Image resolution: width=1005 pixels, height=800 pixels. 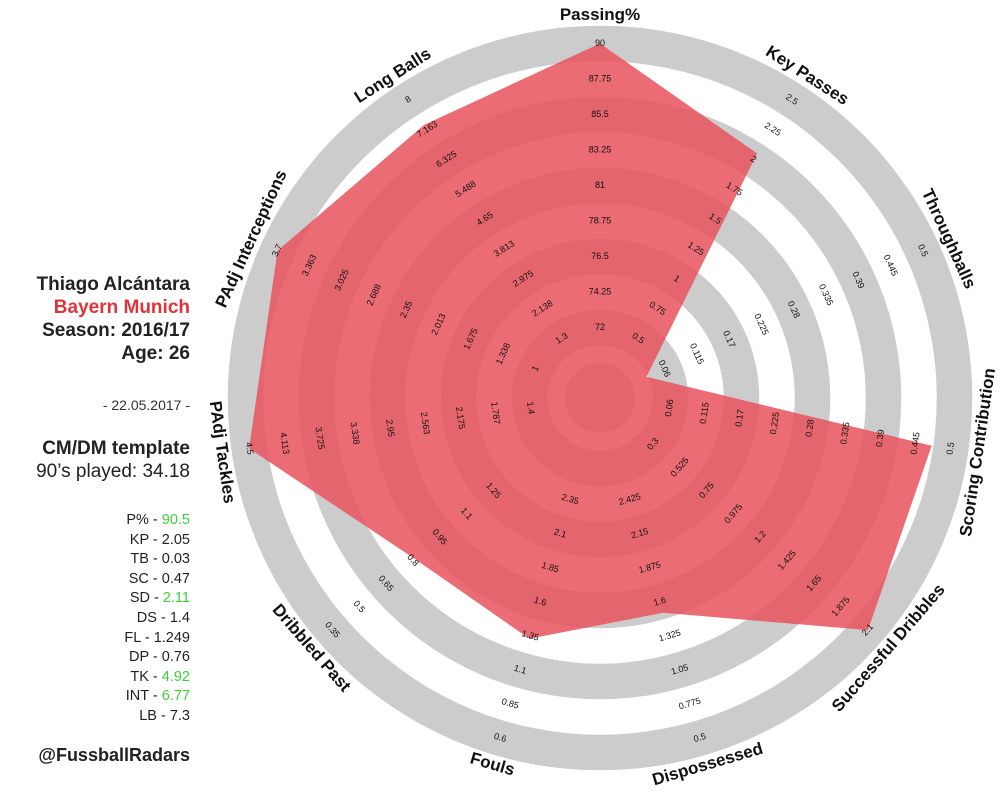 What do you see at coordinates (145, 539) in the screenshot?
I see `stat-label: KP -` at bounding box center [145, 539].